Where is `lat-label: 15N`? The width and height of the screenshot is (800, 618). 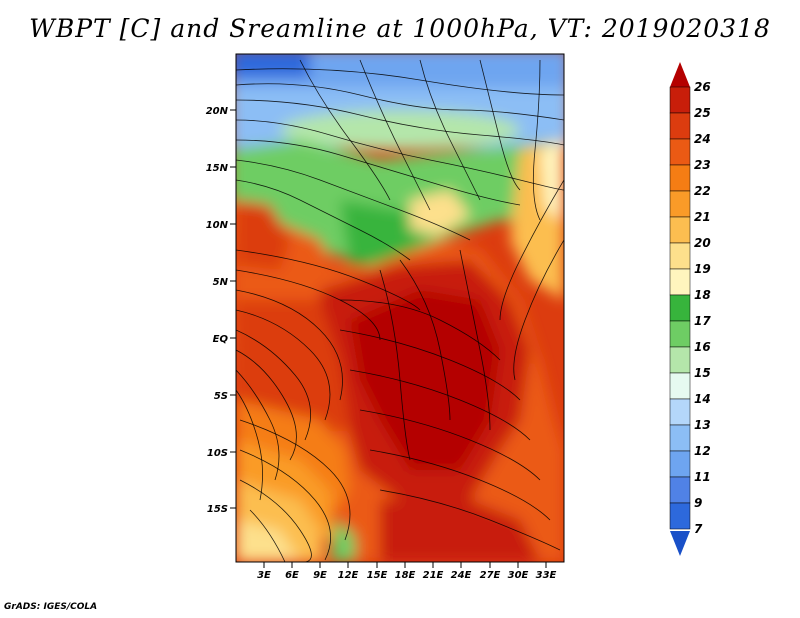 lat-label: 15N is located at coordinates (217, 168).